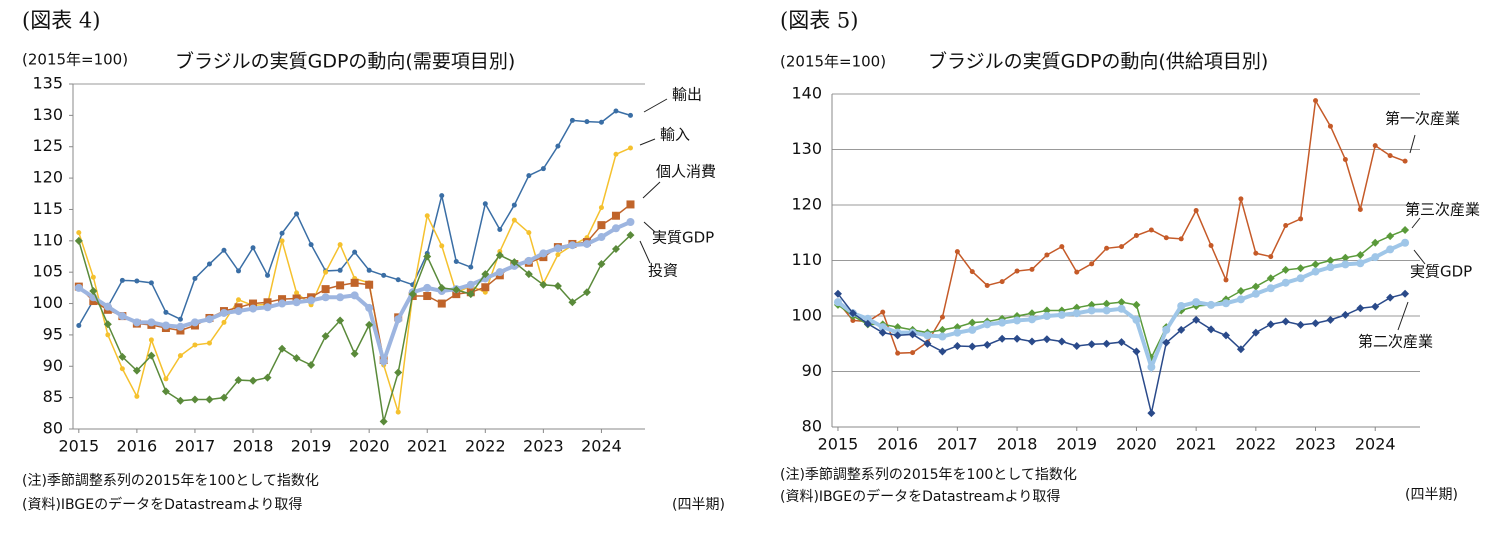  I want to click on label-arrow, so click(655, 105).